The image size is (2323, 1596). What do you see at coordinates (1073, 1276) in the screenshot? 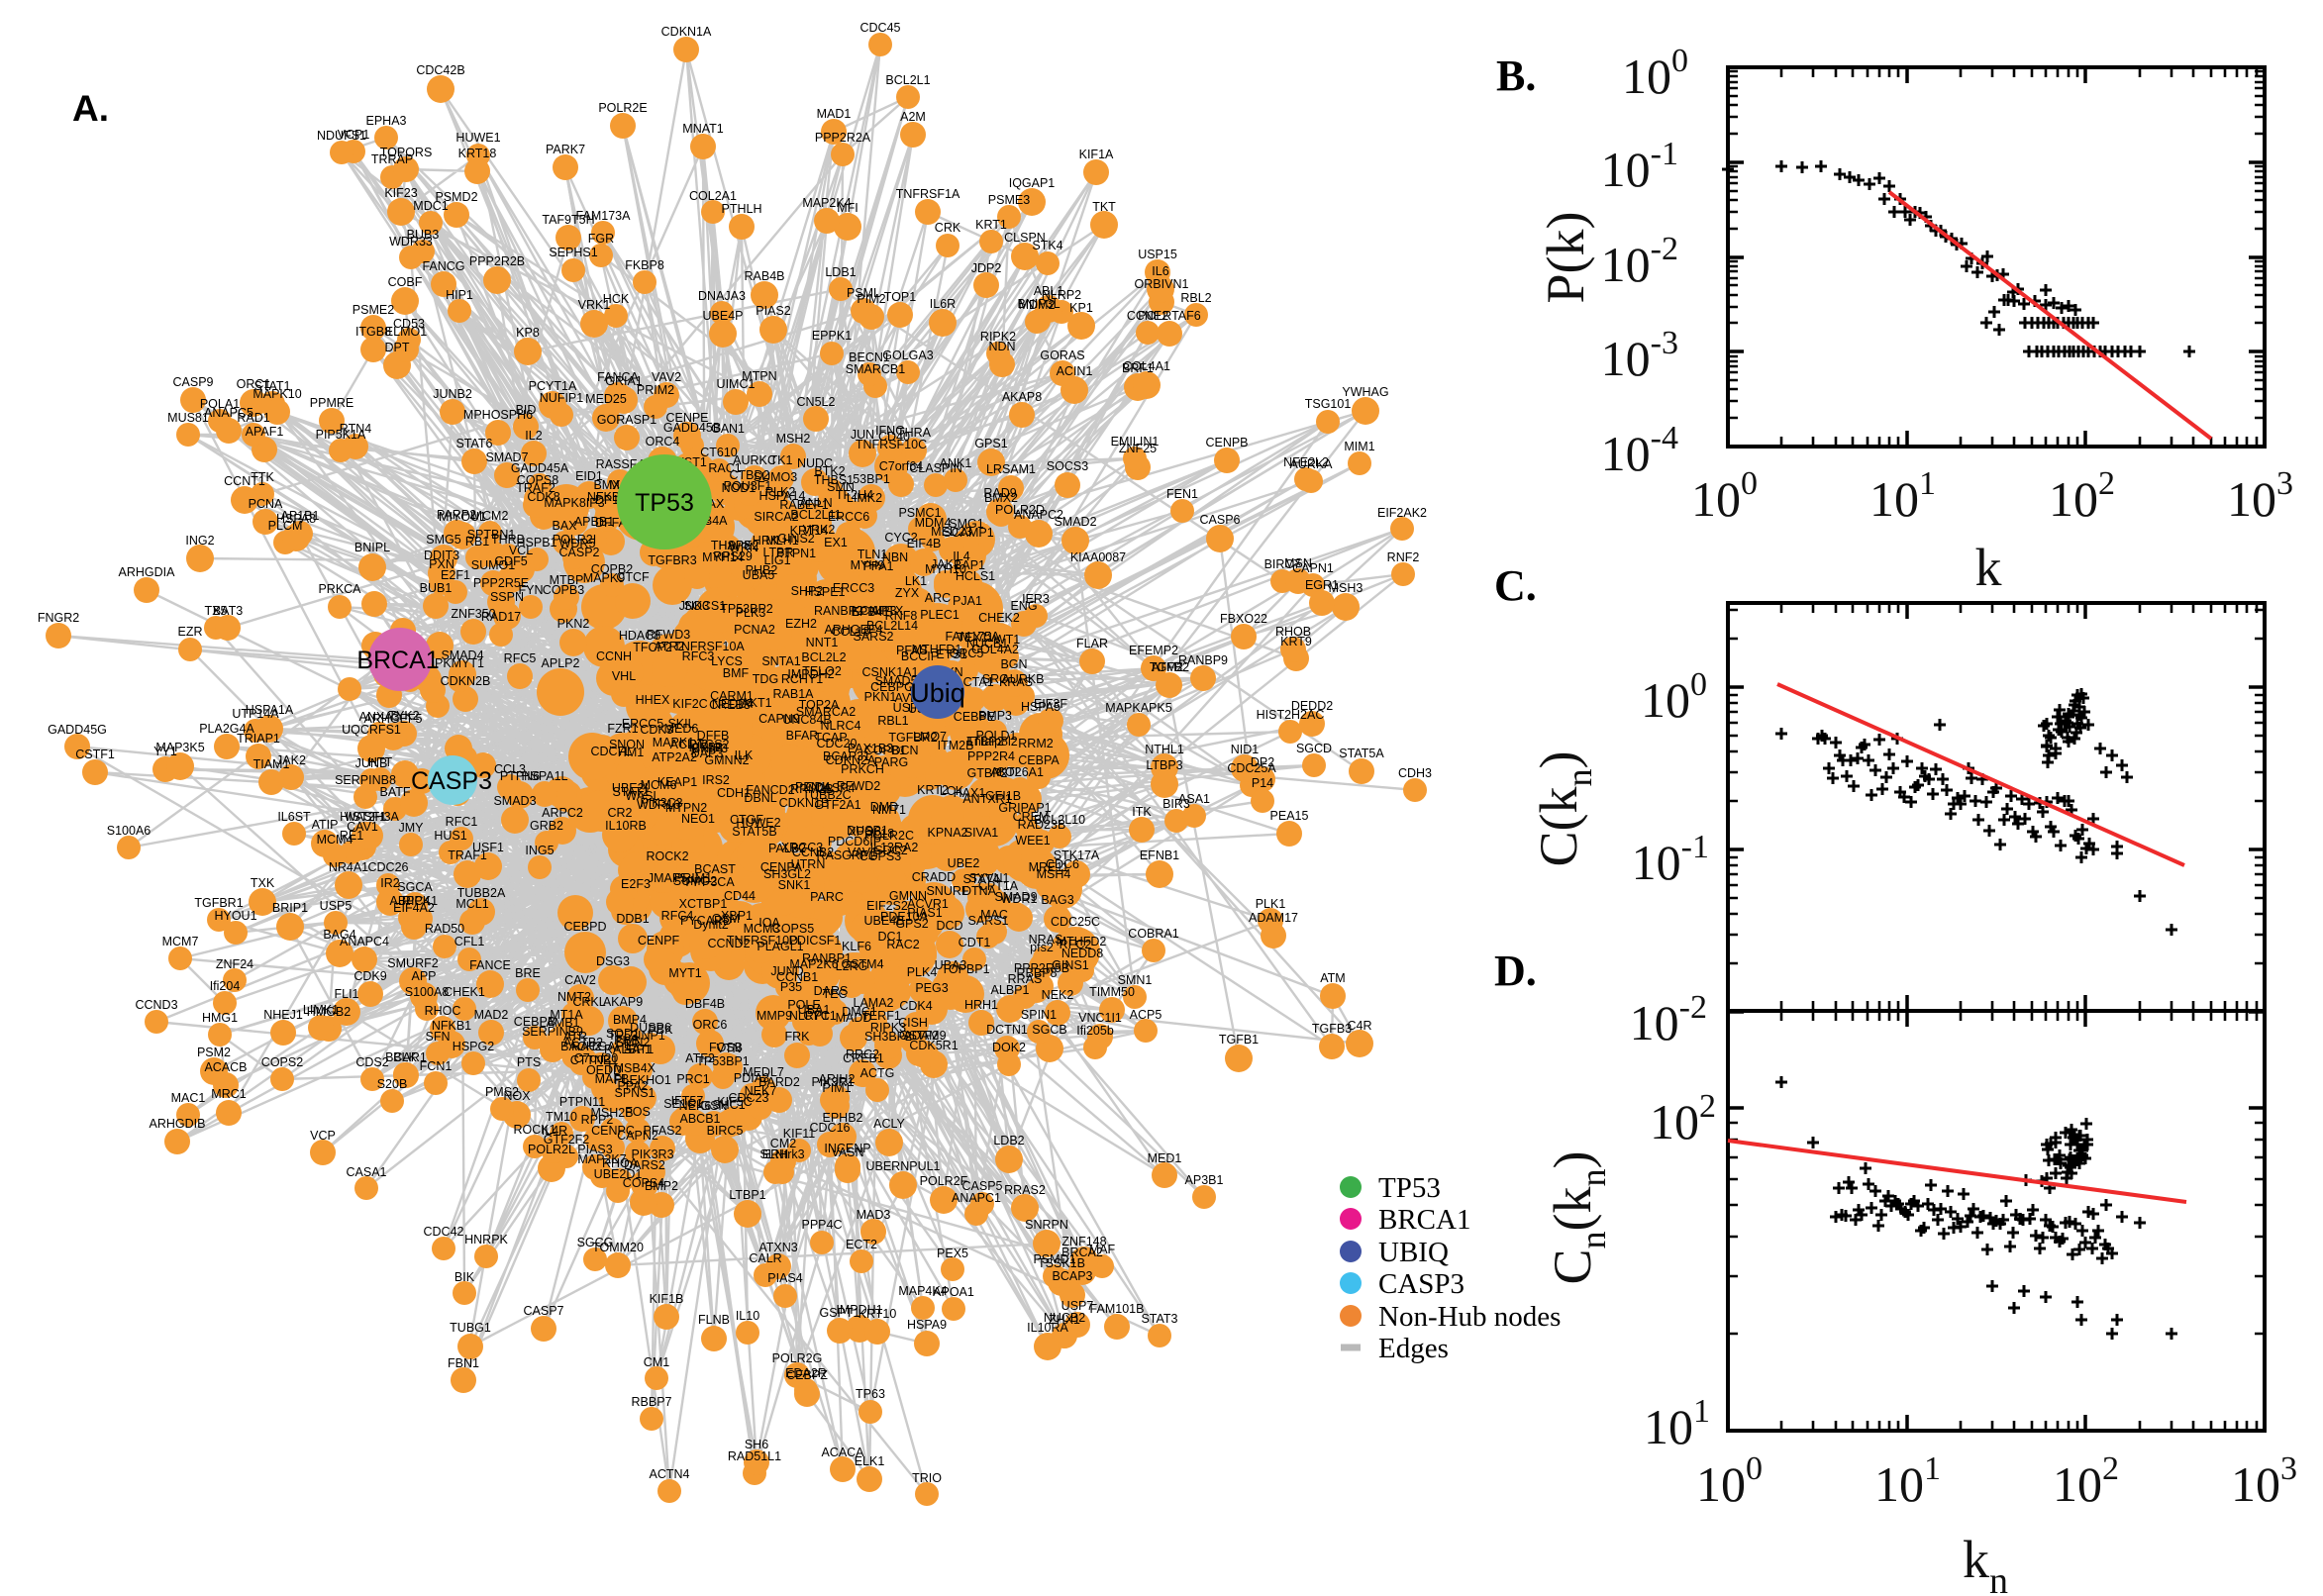
I see `svg-text: BCAP3` at bounding box center [1073, 1276].